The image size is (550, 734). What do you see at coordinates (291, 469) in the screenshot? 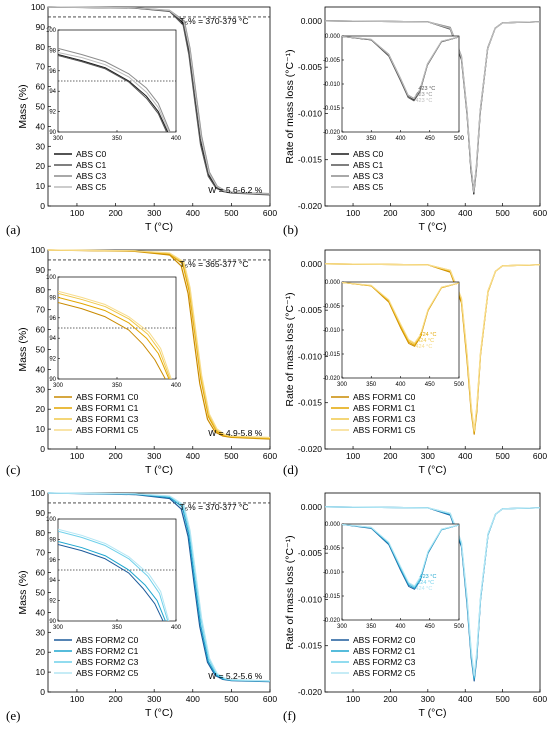
I see `panel-label-d: (d)` at bounding box center [291, 469].